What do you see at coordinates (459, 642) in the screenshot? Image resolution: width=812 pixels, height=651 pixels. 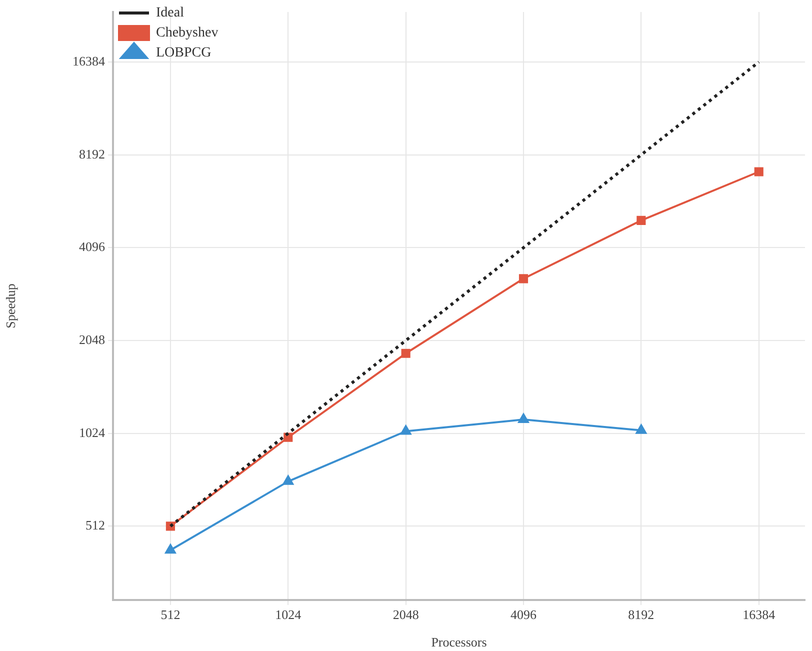 I see `x-axis-title: Processors` at bounding box center [459, 642].